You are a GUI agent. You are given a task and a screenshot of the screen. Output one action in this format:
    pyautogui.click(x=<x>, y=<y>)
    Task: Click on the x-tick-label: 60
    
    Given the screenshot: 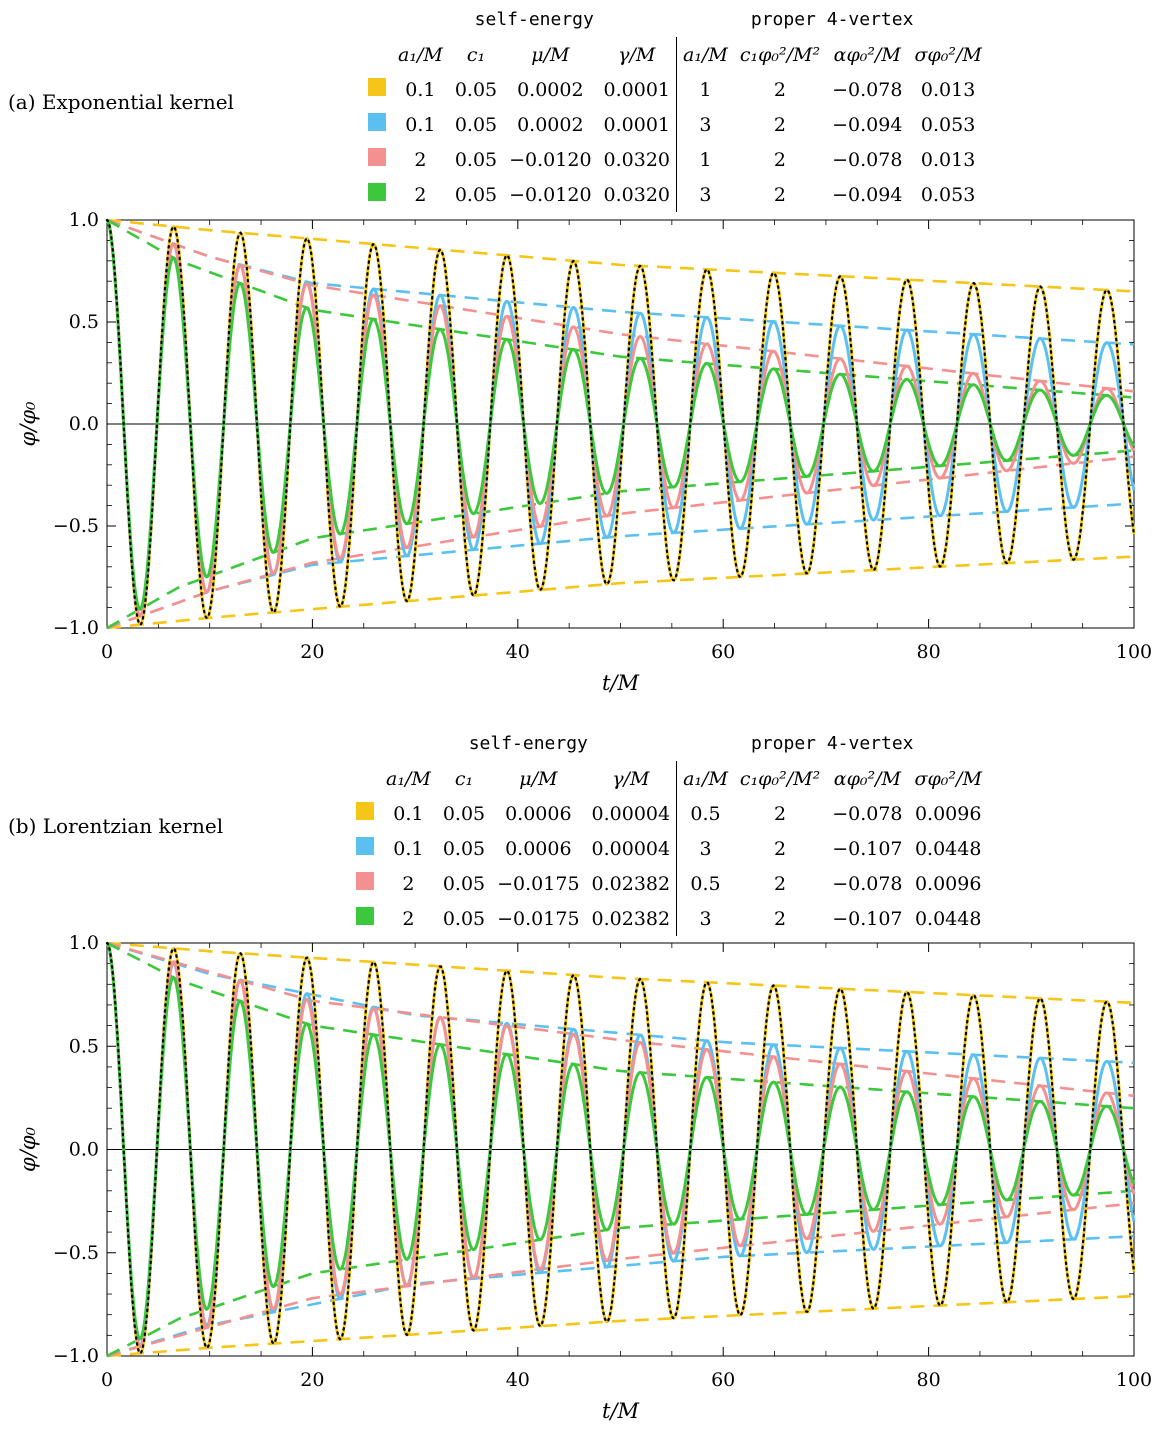 What is the action you would take?
    pyautogui.click(x=723, y=652)
    